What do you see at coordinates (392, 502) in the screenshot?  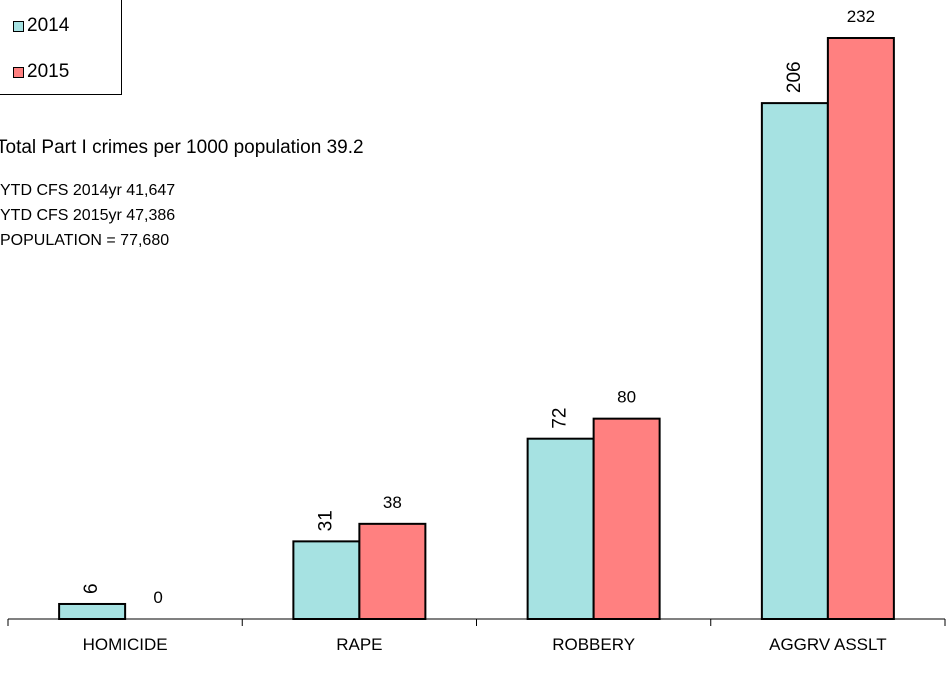 I see `data-label-2015-rape: 38` at bounding box center [392, 502].